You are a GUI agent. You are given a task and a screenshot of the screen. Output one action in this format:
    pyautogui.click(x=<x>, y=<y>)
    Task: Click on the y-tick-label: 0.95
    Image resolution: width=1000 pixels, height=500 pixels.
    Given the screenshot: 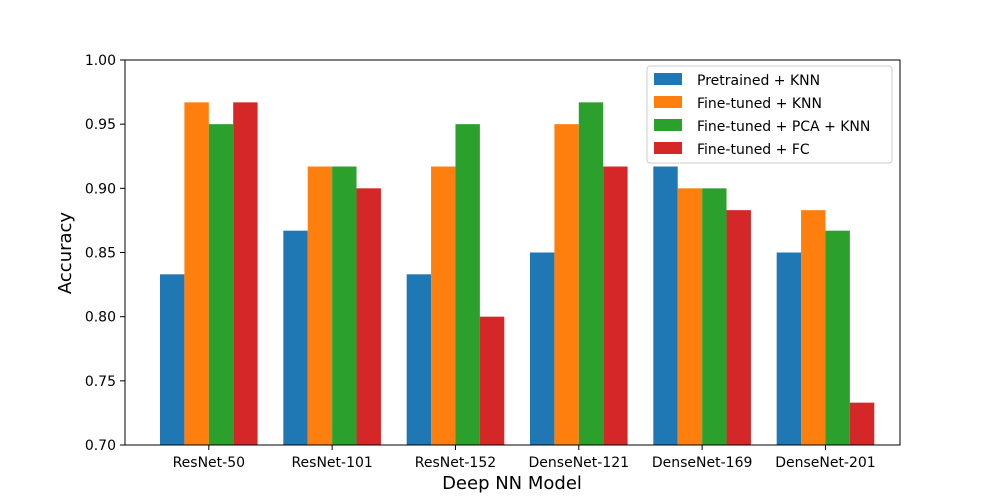 What is the action you would take?
    pyautogui.click(x=100, y=125)
    